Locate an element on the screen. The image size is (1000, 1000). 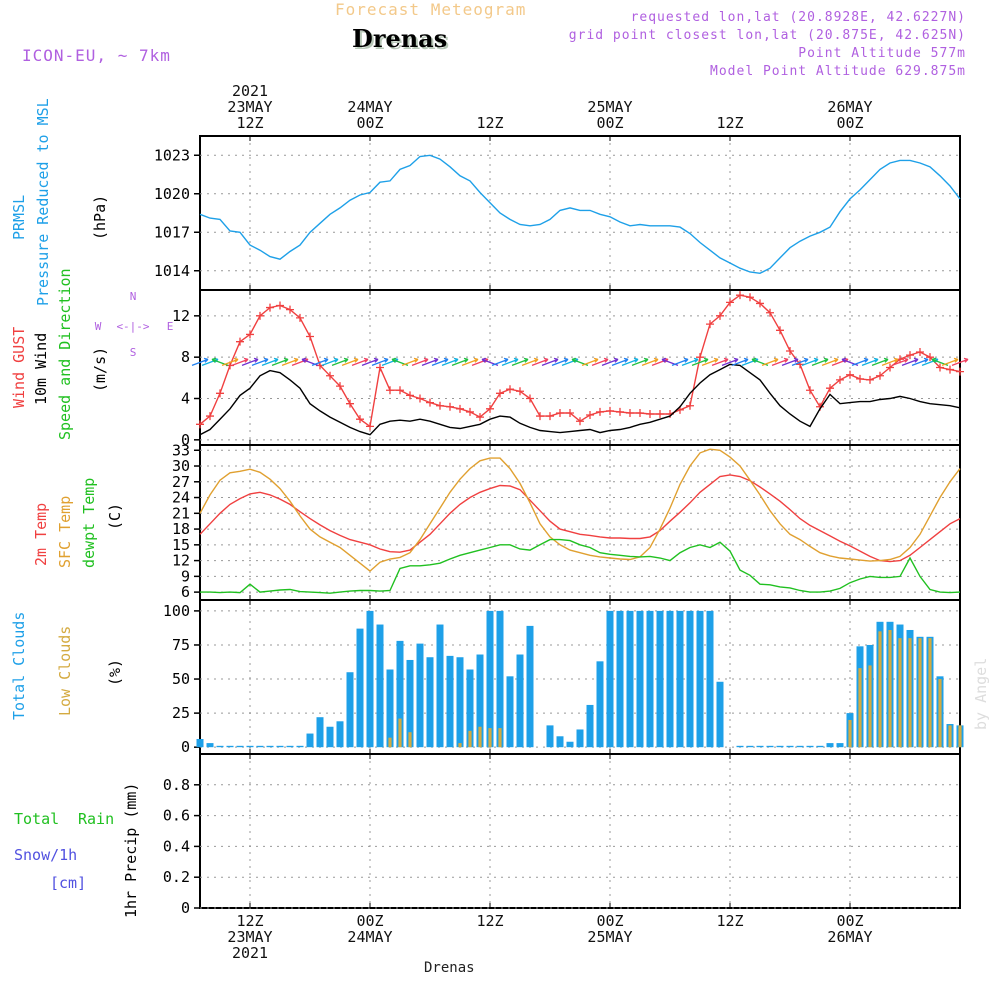
wind-gust-label: Wind GUST is located at coordinates (19, 367).